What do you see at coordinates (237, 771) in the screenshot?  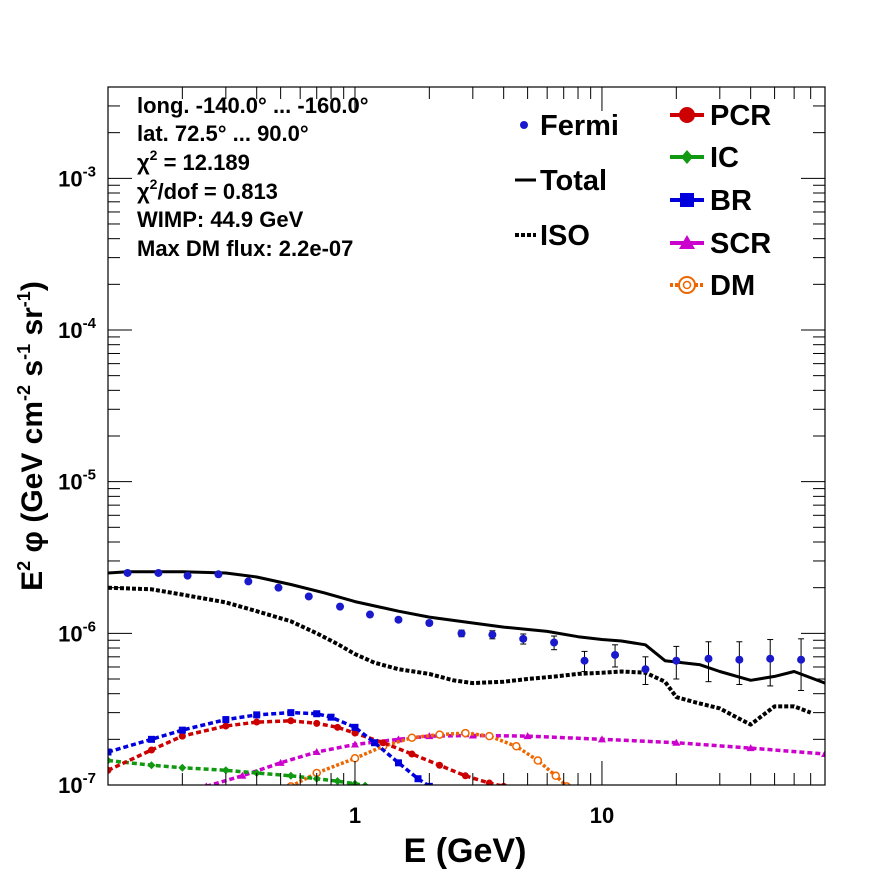 I see `series-ic-line` at bounding box center [237, 771].